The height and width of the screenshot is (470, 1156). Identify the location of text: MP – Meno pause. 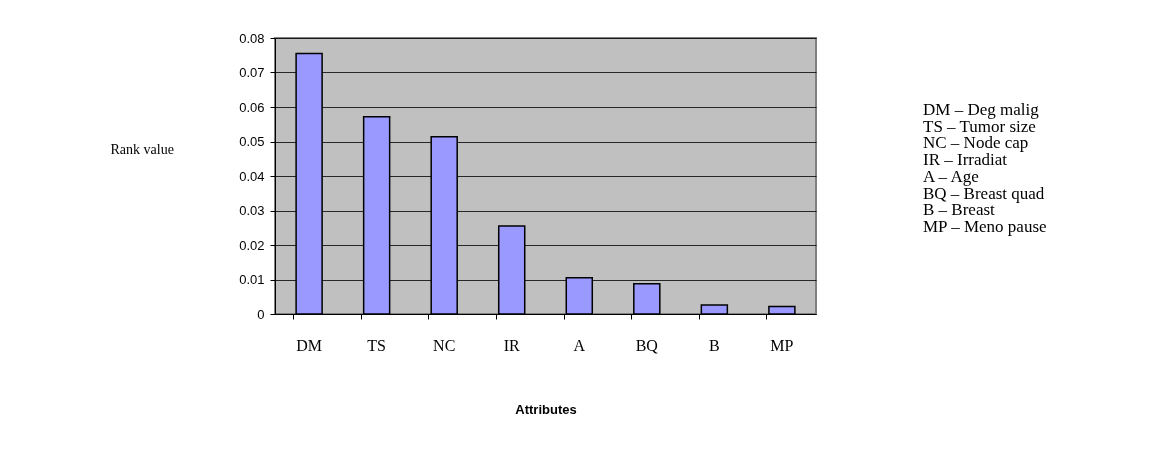
(985, 227).